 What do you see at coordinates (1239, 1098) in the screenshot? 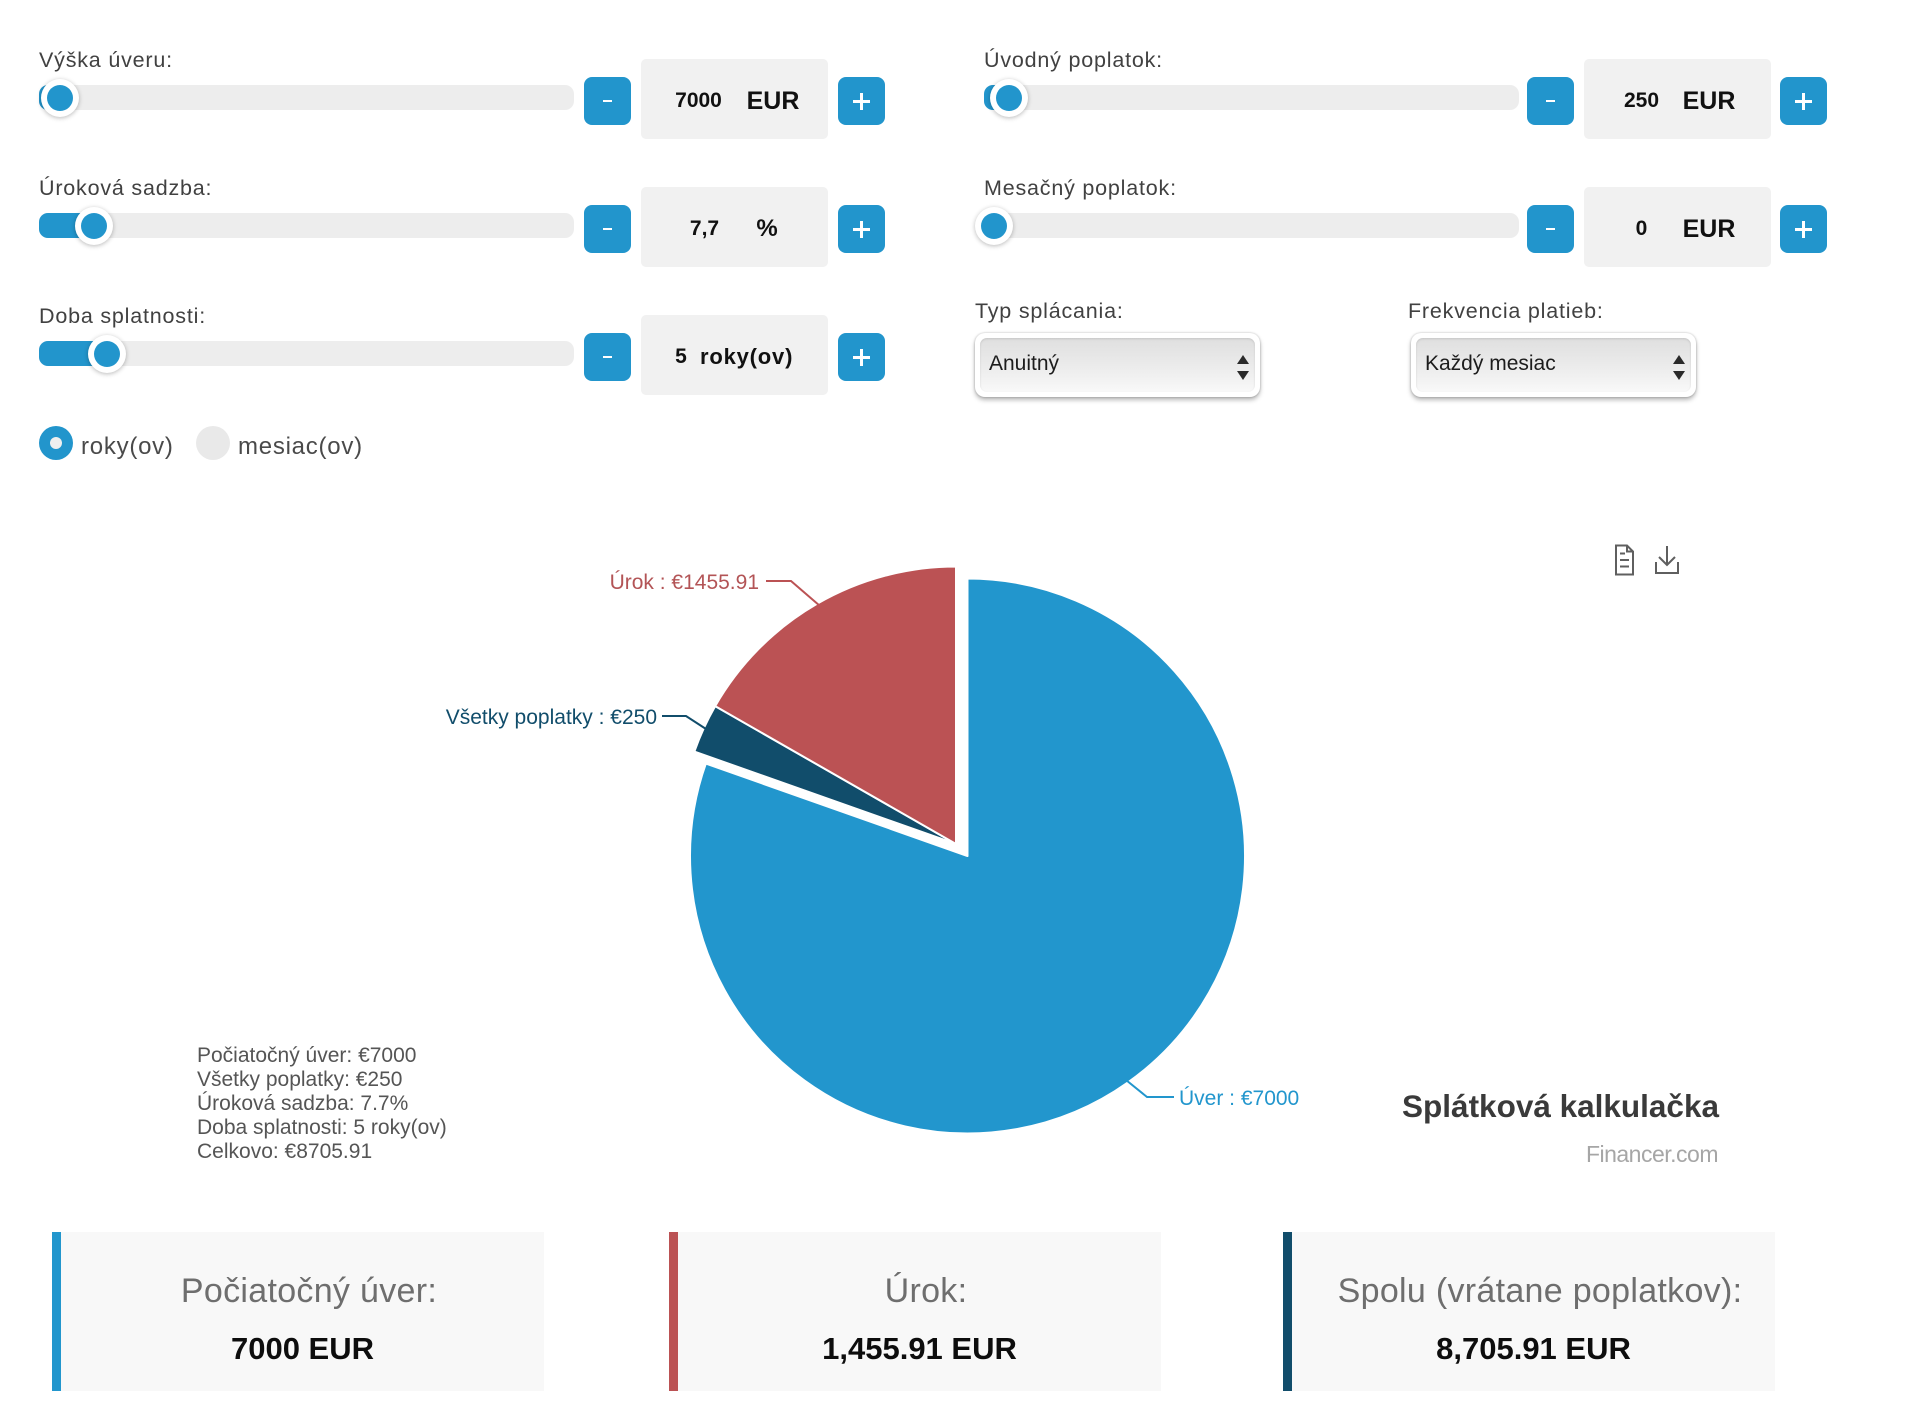
I see `svg-text: Úver : €7000` at bounding box center [1239, 1098].